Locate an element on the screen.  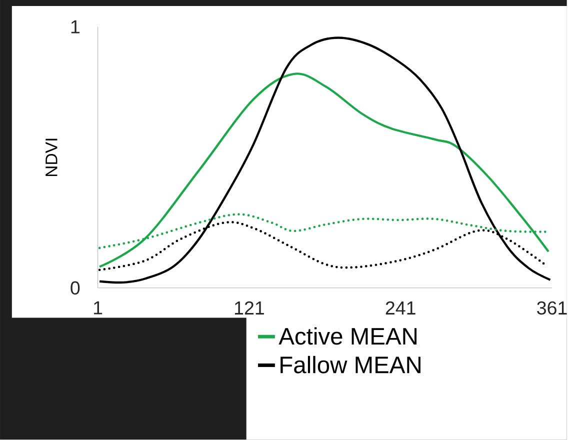
x-tick-label: 361 is located at coordinates (552, 308).